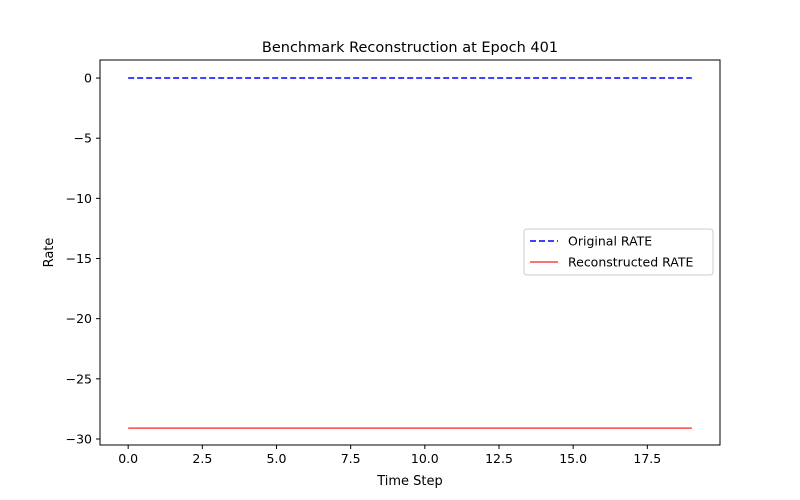 The height and width of the screenshot is (500, 800). What do you see at coordinates (425, 458) in the screenshot?
I see `x-tick-label: 10.0` at bounding box center [425, 458].